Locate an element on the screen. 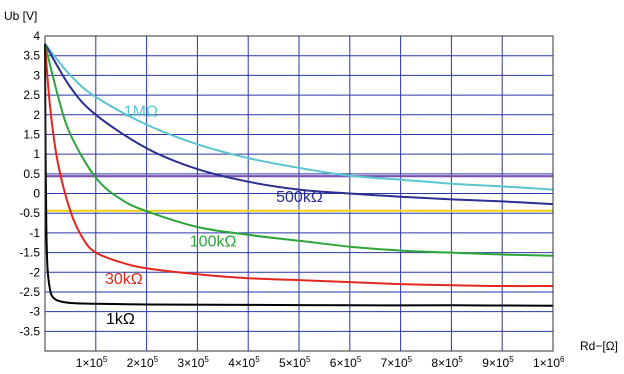 The height and width of the screenshot is (374, 624). y-tick-label: -3 is located at coordinates (34, 312).